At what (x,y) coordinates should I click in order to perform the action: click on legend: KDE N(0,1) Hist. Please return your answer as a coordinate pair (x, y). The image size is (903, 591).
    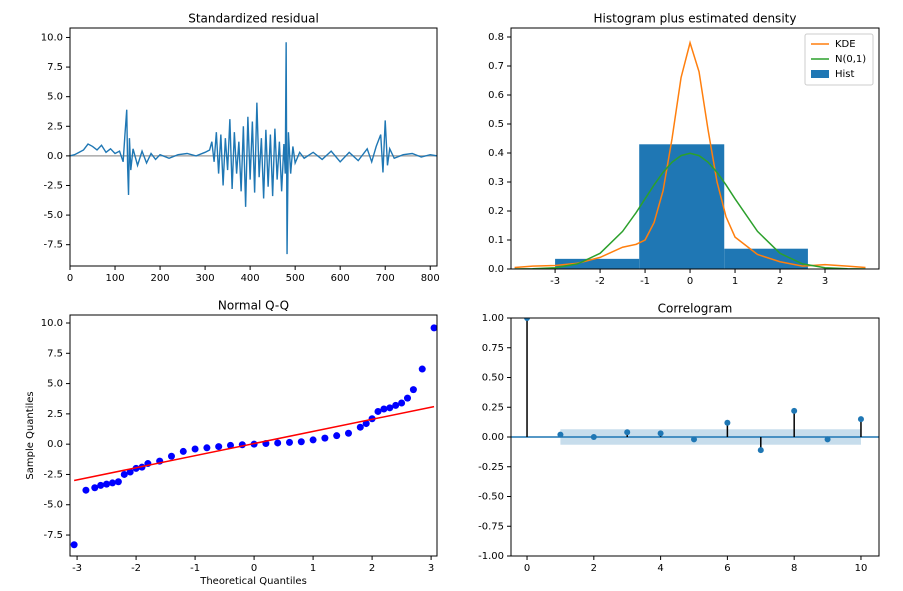
    Looking at the image, I should click on (839, 59).